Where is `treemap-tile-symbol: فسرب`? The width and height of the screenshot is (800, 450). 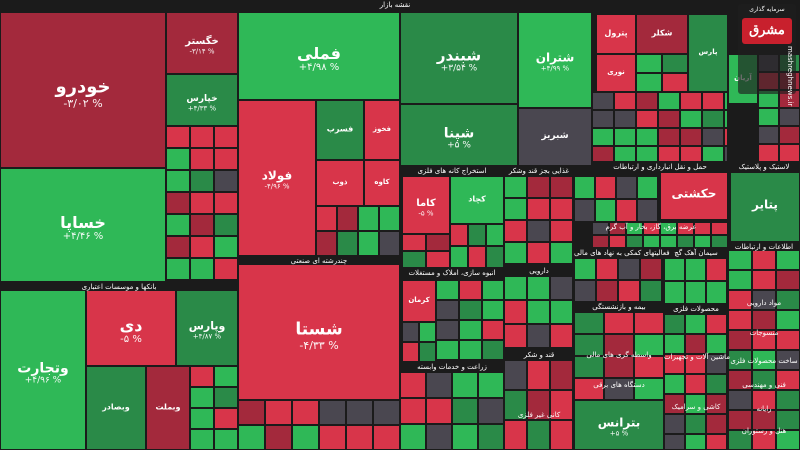 treemap-tile-symbol: فسرب is located at coordinates (340, 130).